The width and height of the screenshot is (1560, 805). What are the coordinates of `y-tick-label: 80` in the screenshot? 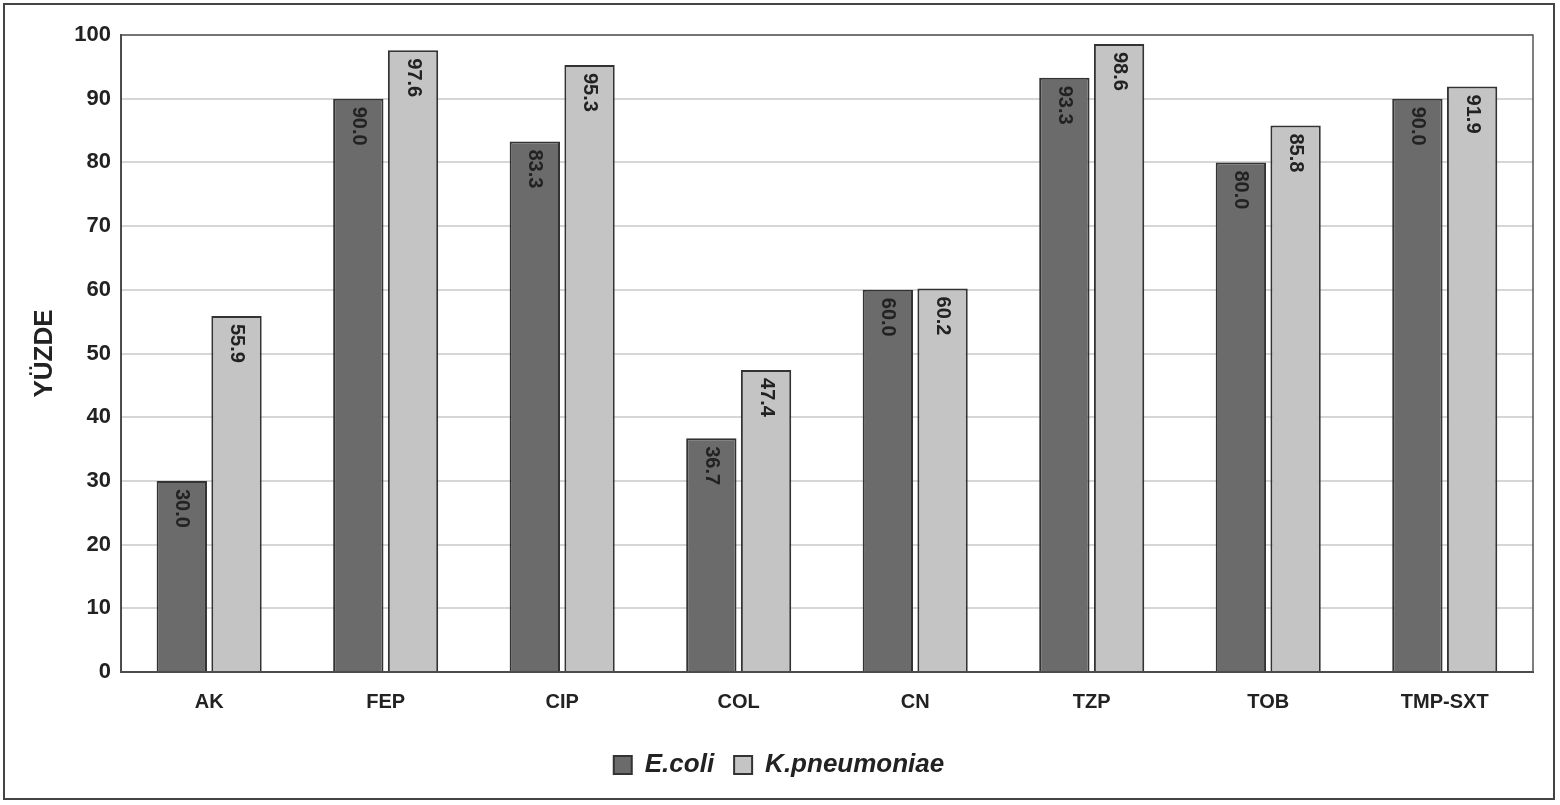 It's located at (98, 161).